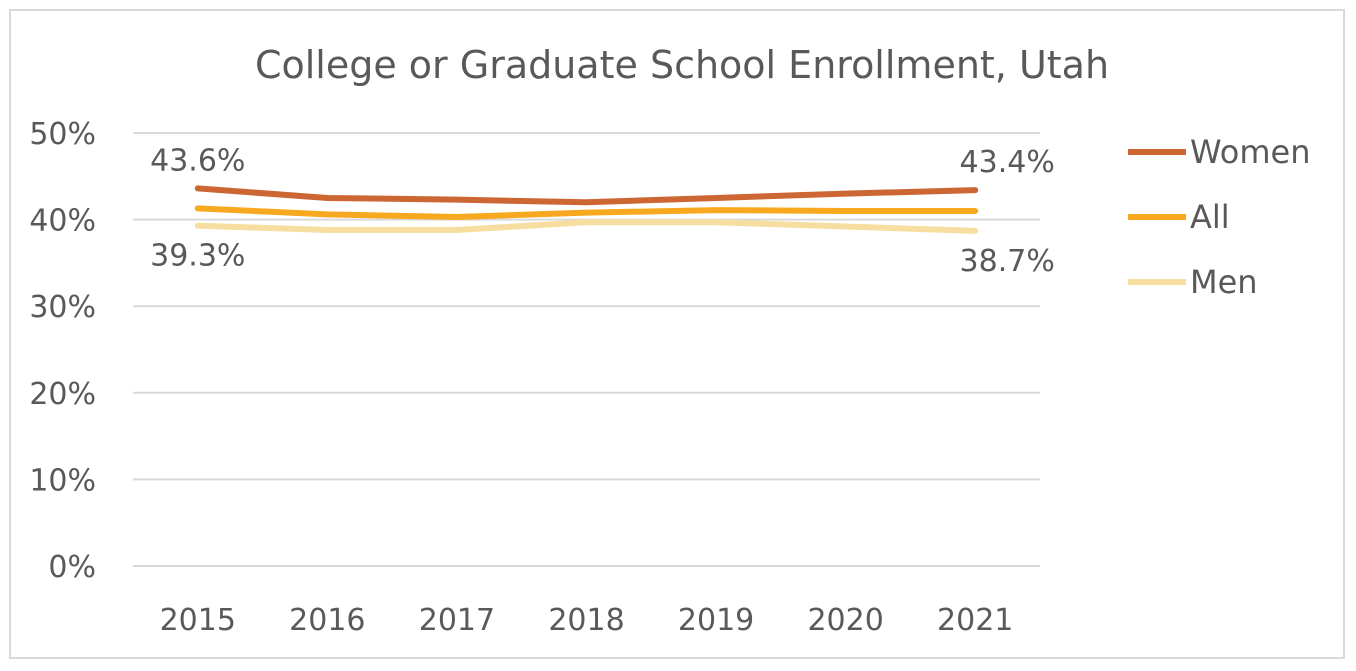 The height and width of the screenshot is (671, 1356). Describe the element at coordinates (1250, 152) in the screenshot. I see `legend-label: Women` at that location.